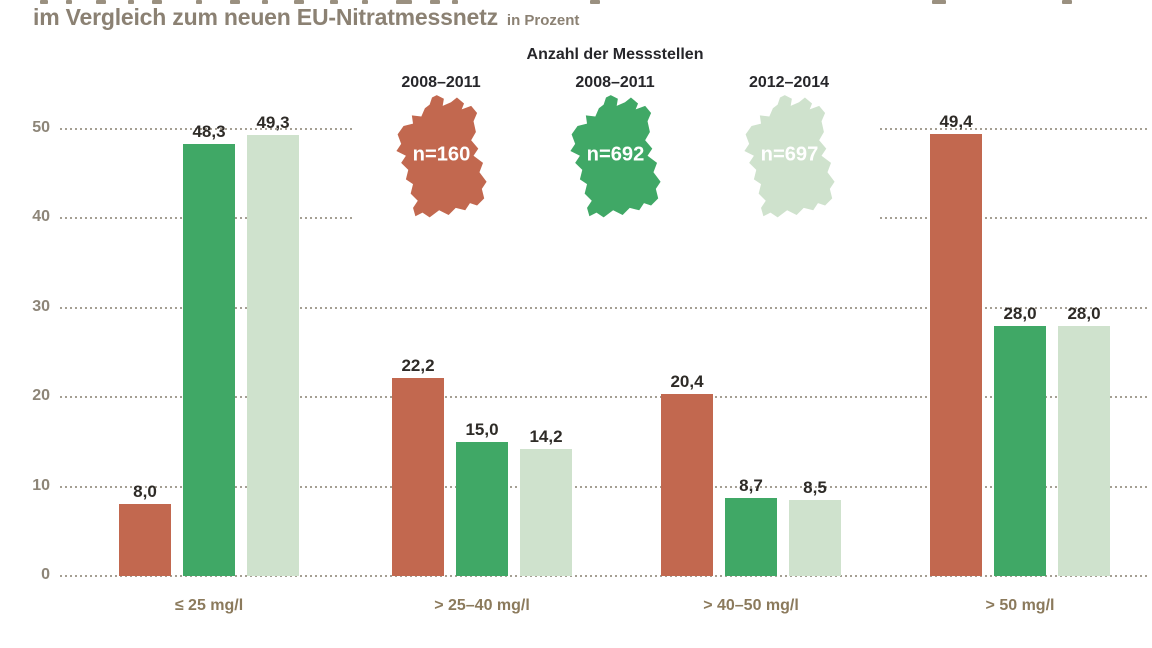 The width and height of the screenshot is (1152, 648). Describe the element at coordinates (482, 605) in the screenshot. I see `x-axis-category-label: > 25–40 mg/l` at that location.